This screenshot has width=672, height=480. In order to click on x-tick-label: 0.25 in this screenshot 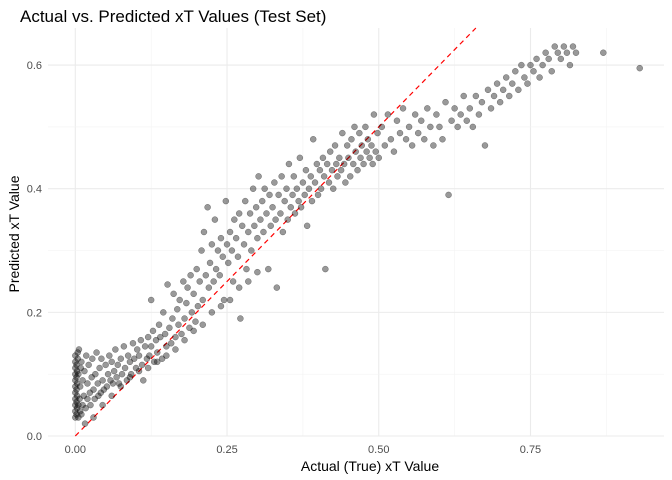, I will do `click(226, 450)`.